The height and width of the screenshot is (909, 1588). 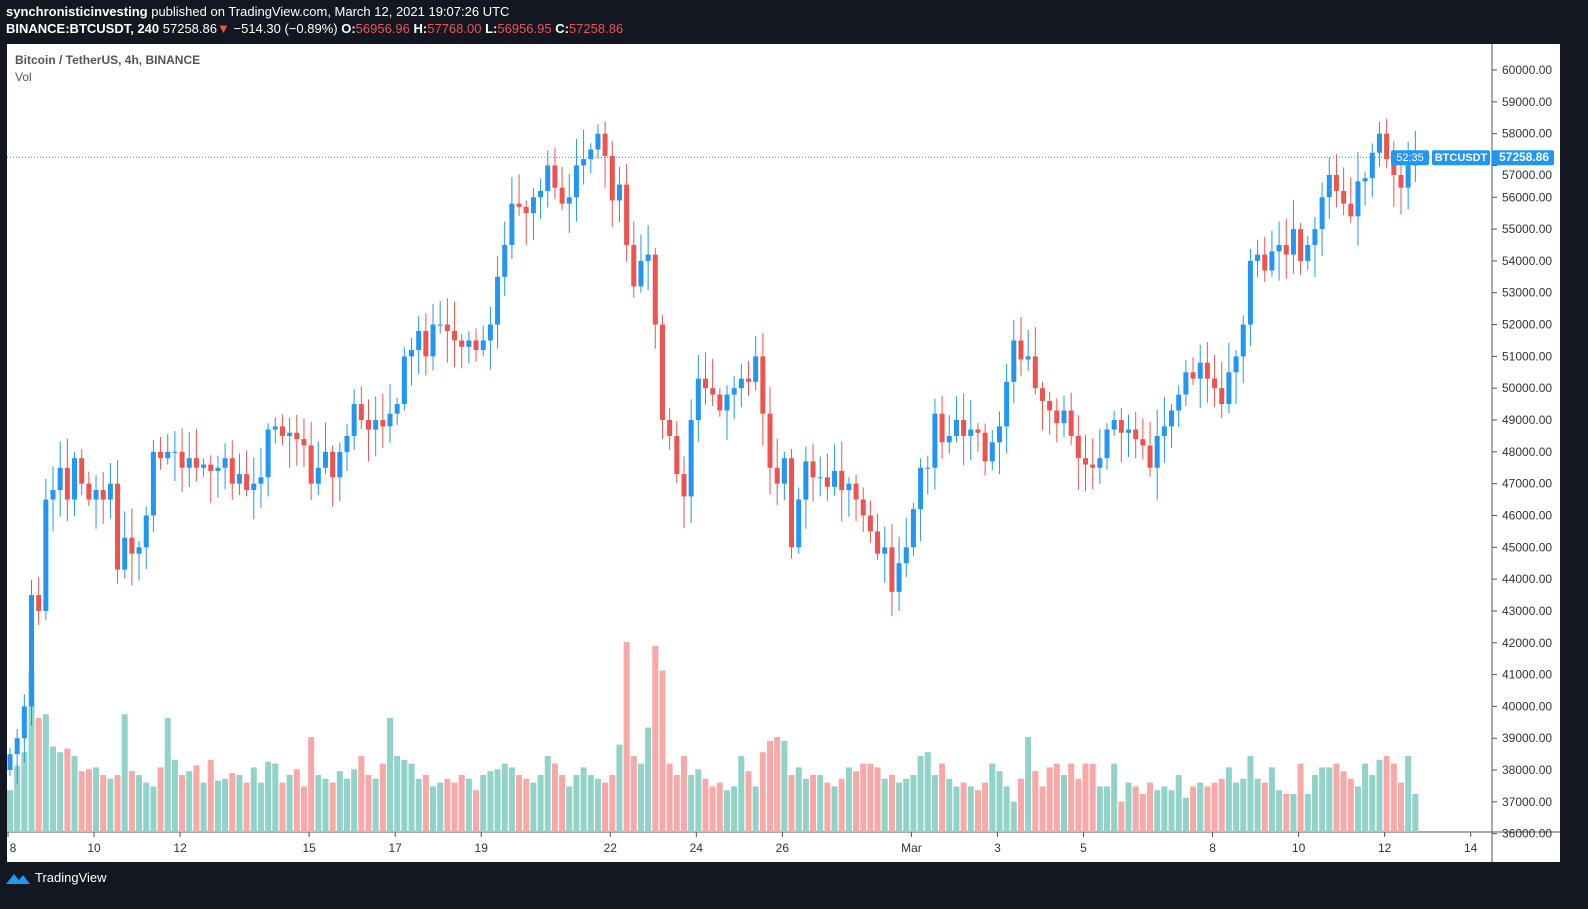 What do you see at coordinates (1527, 834) in the screenshot?
I see `price-tick-label: 36000.00` at bounding box center [1527, 834].